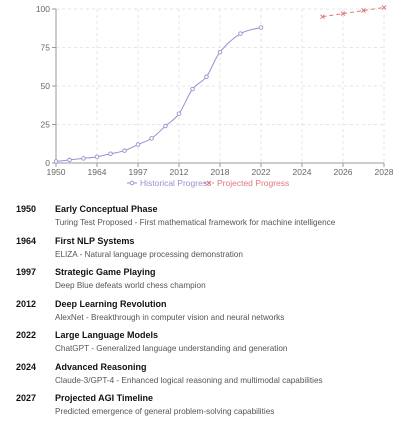  What do you see at coordinates (26, 240) in the screenshot?
I see `timeline-year: 1964` at bounding box center [26, 240].